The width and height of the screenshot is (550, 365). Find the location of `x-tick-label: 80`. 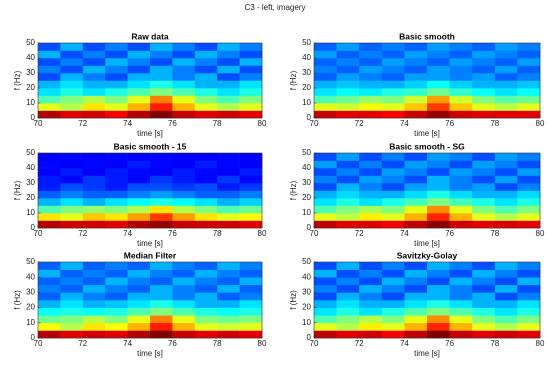

x-tick-label: 80 is located at coordinates (540, 343).